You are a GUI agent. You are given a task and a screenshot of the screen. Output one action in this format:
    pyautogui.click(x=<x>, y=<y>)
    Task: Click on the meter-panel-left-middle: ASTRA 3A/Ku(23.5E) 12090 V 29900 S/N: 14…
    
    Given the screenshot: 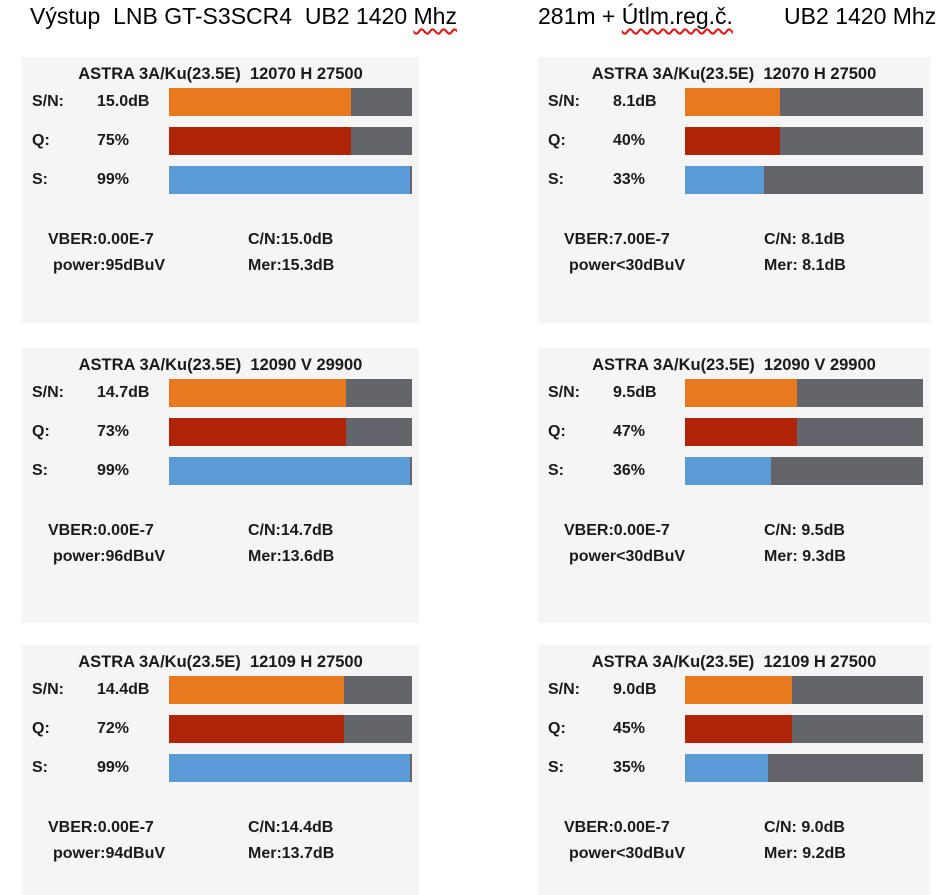 What is the action you would take?
    pyautogui.click(x=220, y=485)
    